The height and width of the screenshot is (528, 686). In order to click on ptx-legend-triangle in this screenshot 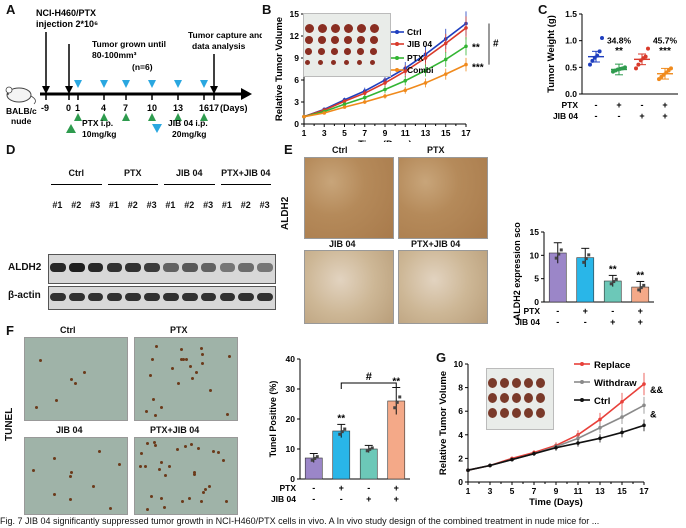, I will do `click(71, 128)`.